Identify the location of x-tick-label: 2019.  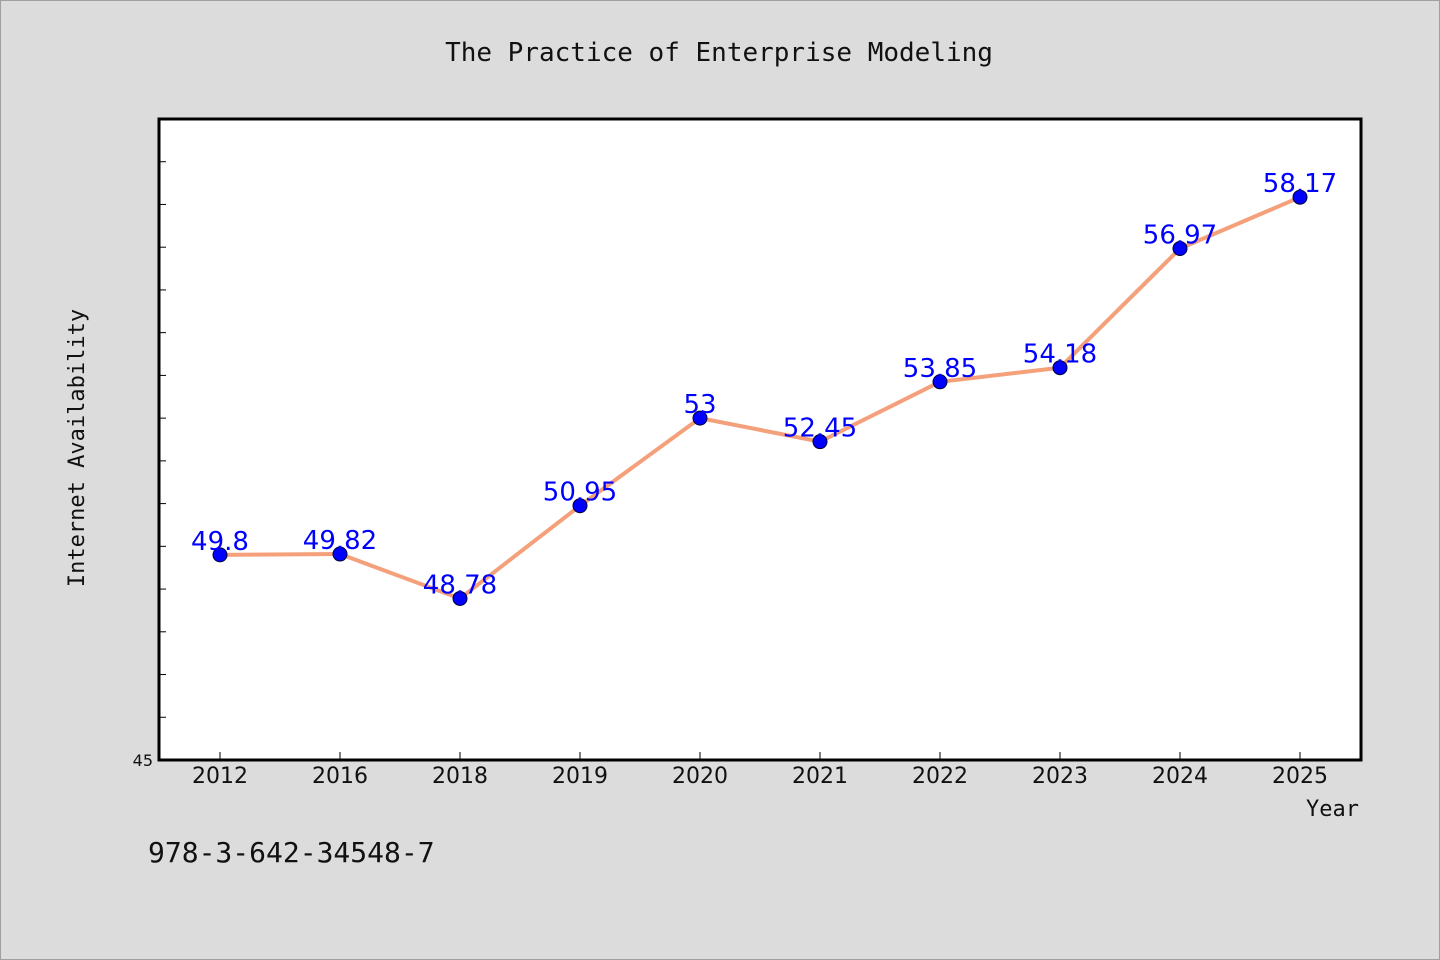
(580, 776).